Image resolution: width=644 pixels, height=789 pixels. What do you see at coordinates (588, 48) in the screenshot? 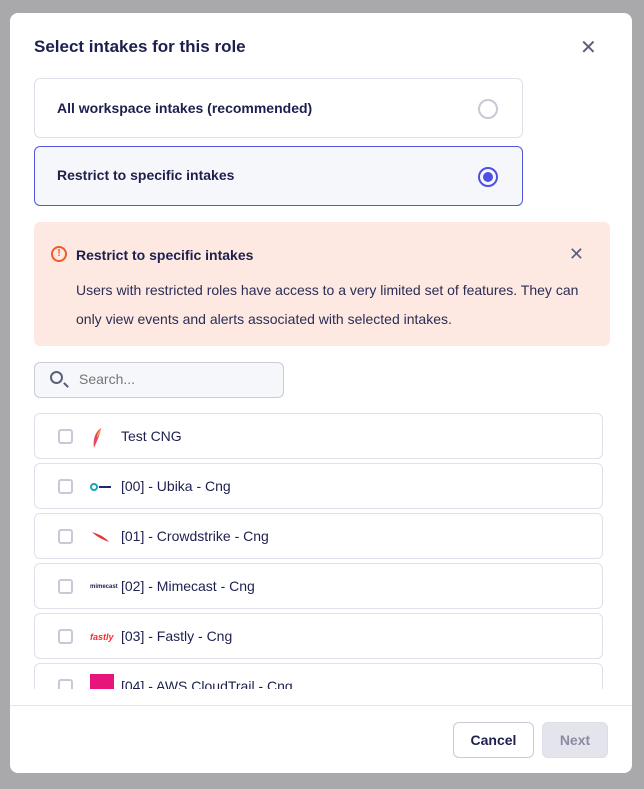
I see `close-icon: ✕` at bounding box center [588, 48].